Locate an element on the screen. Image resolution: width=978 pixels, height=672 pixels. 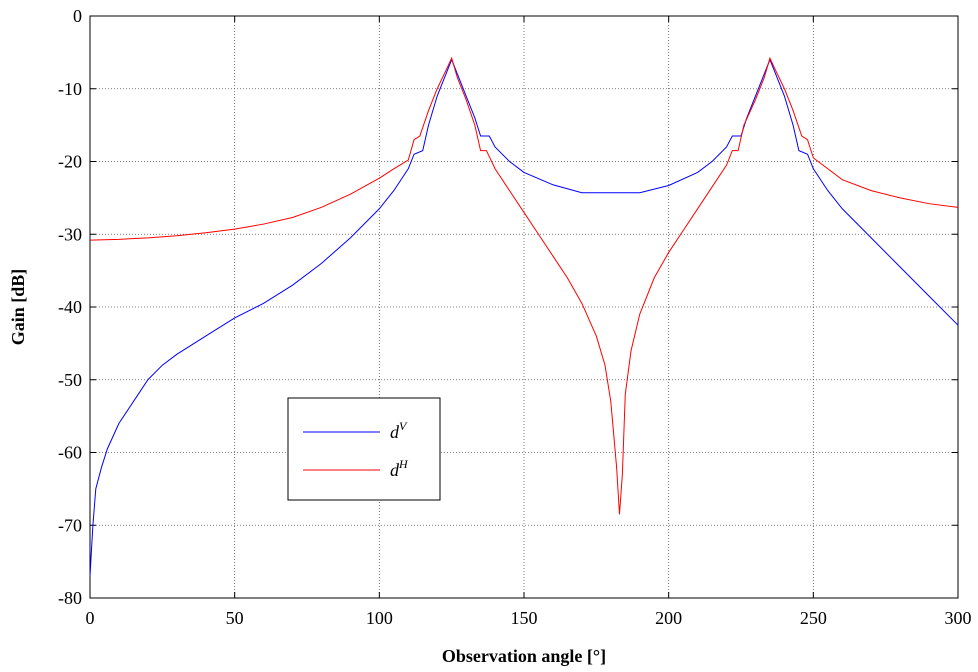
x-tick-label: 150 is located at coordinates (524, 618).